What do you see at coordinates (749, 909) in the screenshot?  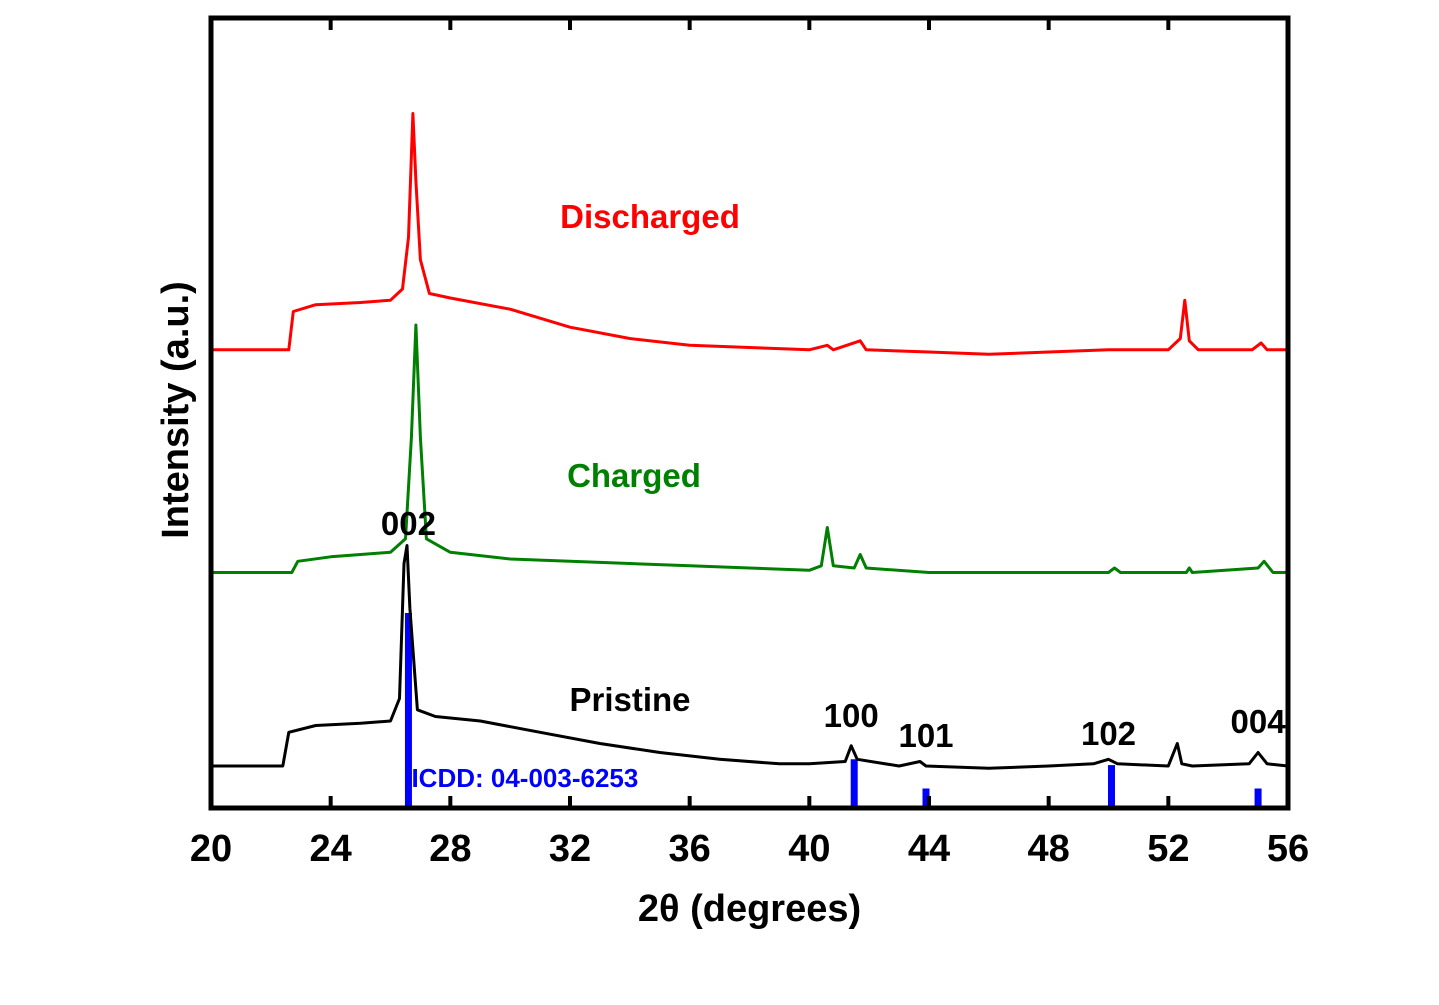 I see `x-axis-label: 2θ (degrees)` at bounding box center [749, 909].